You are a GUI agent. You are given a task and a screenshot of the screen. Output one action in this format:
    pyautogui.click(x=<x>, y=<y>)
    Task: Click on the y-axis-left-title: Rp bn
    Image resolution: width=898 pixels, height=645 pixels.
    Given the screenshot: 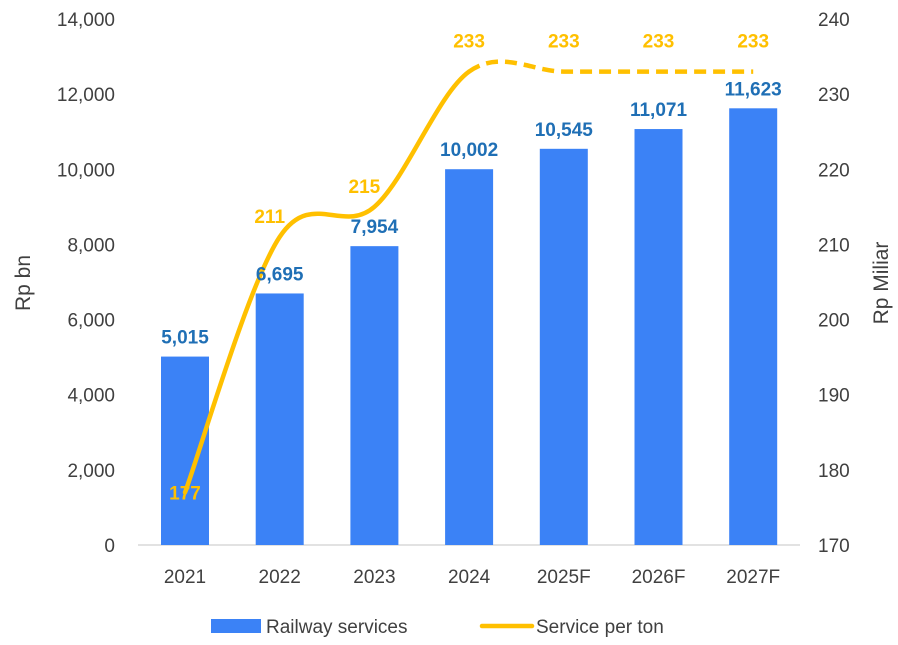 What is the action you would take?
    pyautogui.click(x=23, y=283)
    